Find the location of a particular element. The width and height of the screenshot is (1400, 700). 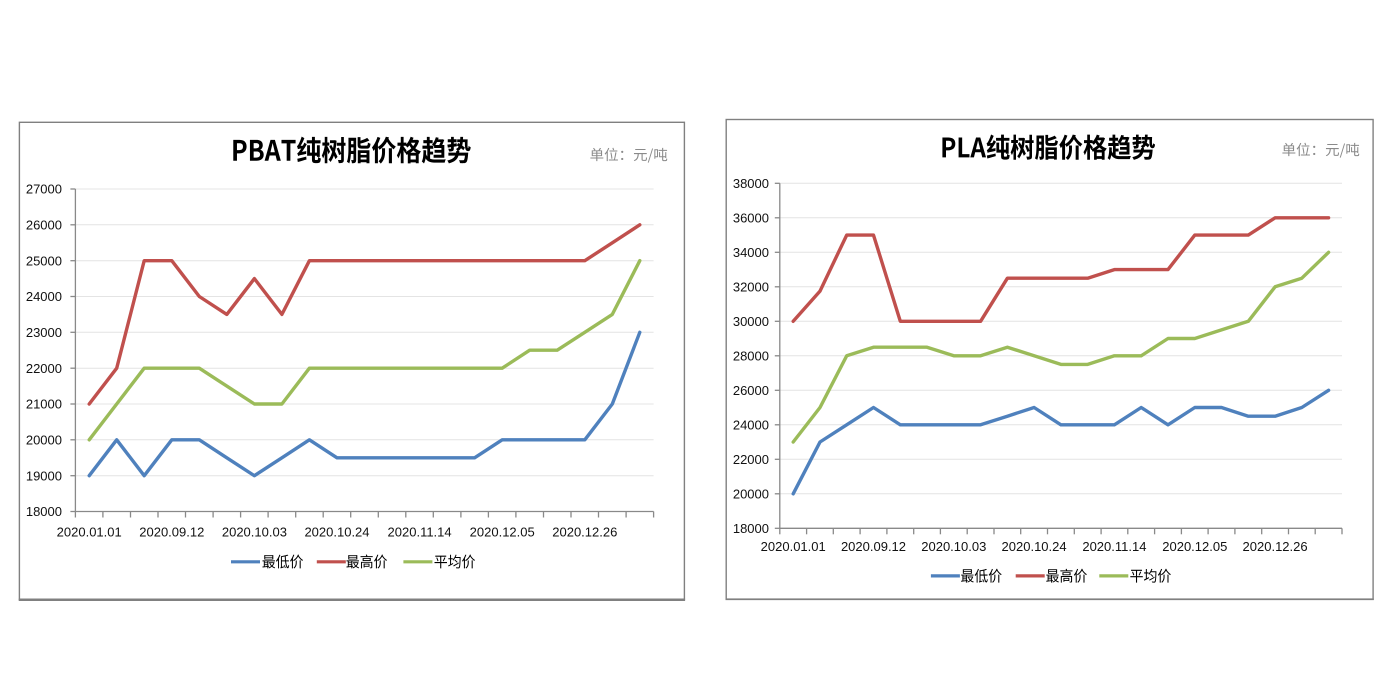

svg-text: 23000 is located at coordinates (44, 332).